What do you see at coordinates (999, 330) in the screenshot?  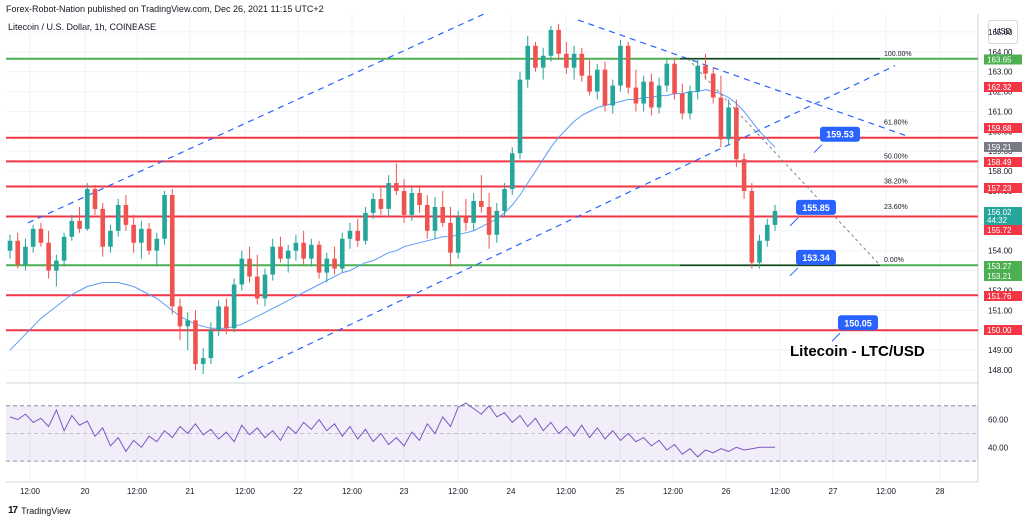 I see `price-tag-label-11: 150.00` at bounding box center [999, 330].